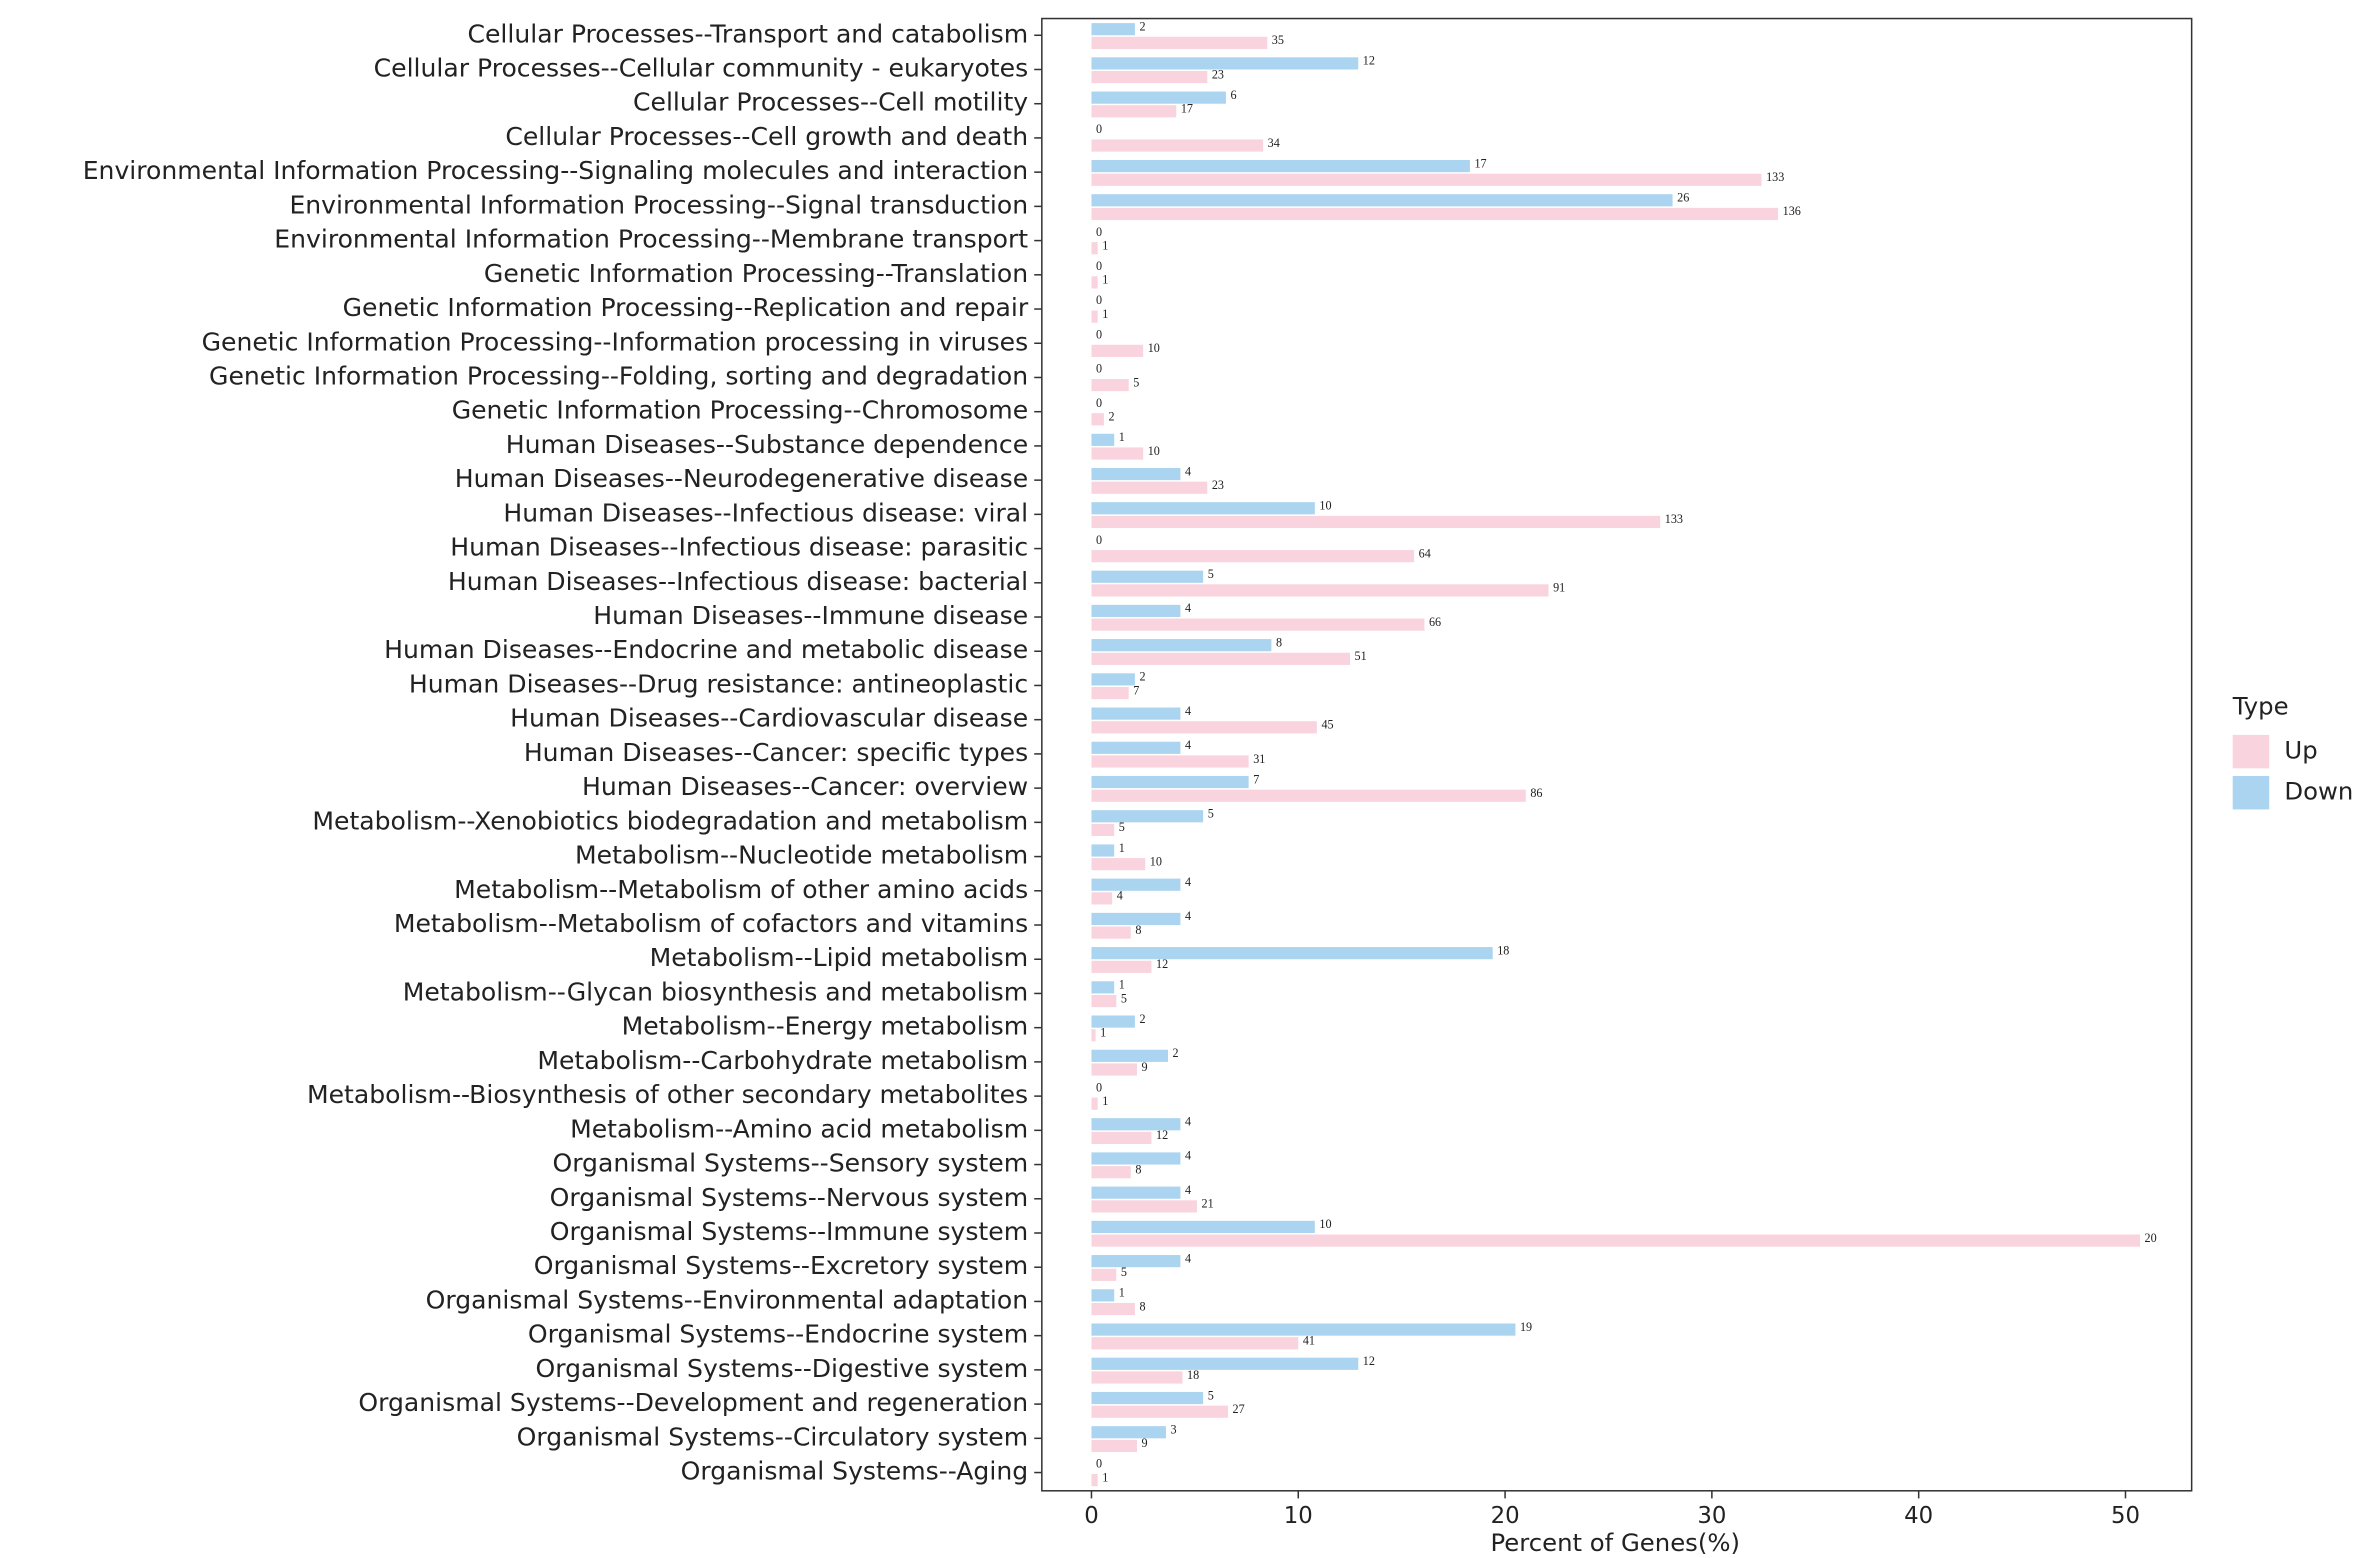 The width and height of the screenshot is (2362, 1558). Describe the element at coordinates (1361, 656) in the screenshot. I see `count-label: 51` at that location.